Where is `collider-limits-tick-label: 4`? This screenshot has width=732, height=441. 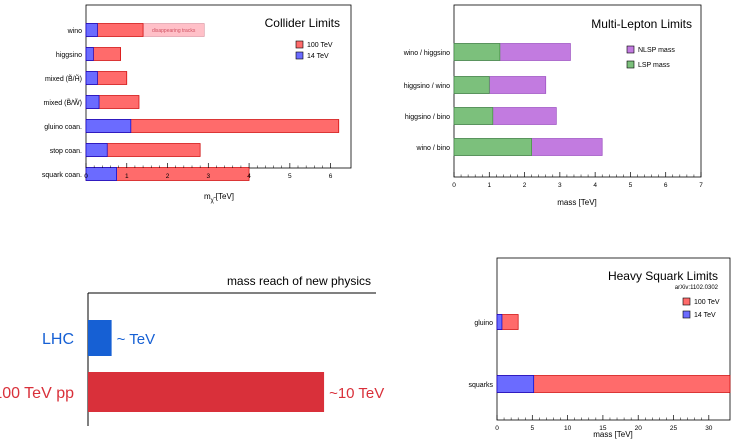
collider-limits-tick-label: 4 is located at coordinates (249, 176).